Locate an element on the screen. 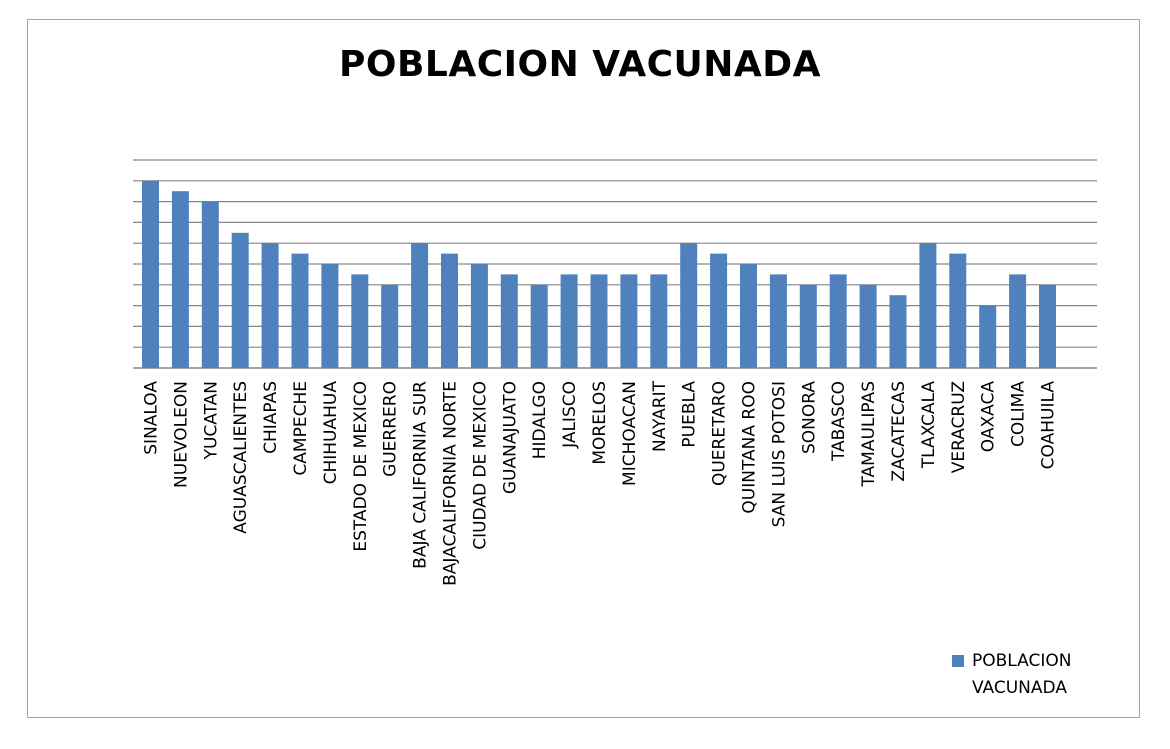 This screenshot has height=749, width=1170. category-label: JALISCO is located at coordinates (570, 415).